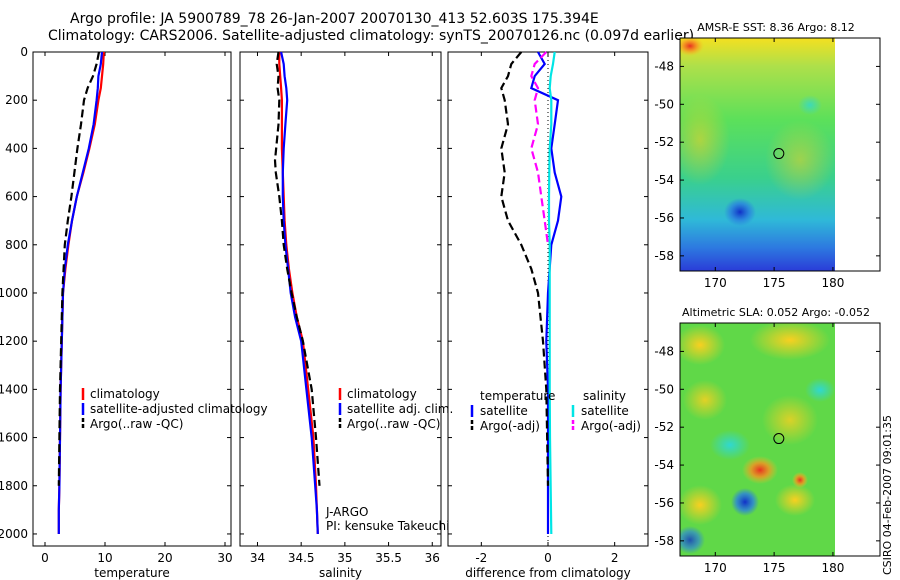 The image size is (900, 580). I want to click on difference-xtick-label: 2, so click(615, 558).